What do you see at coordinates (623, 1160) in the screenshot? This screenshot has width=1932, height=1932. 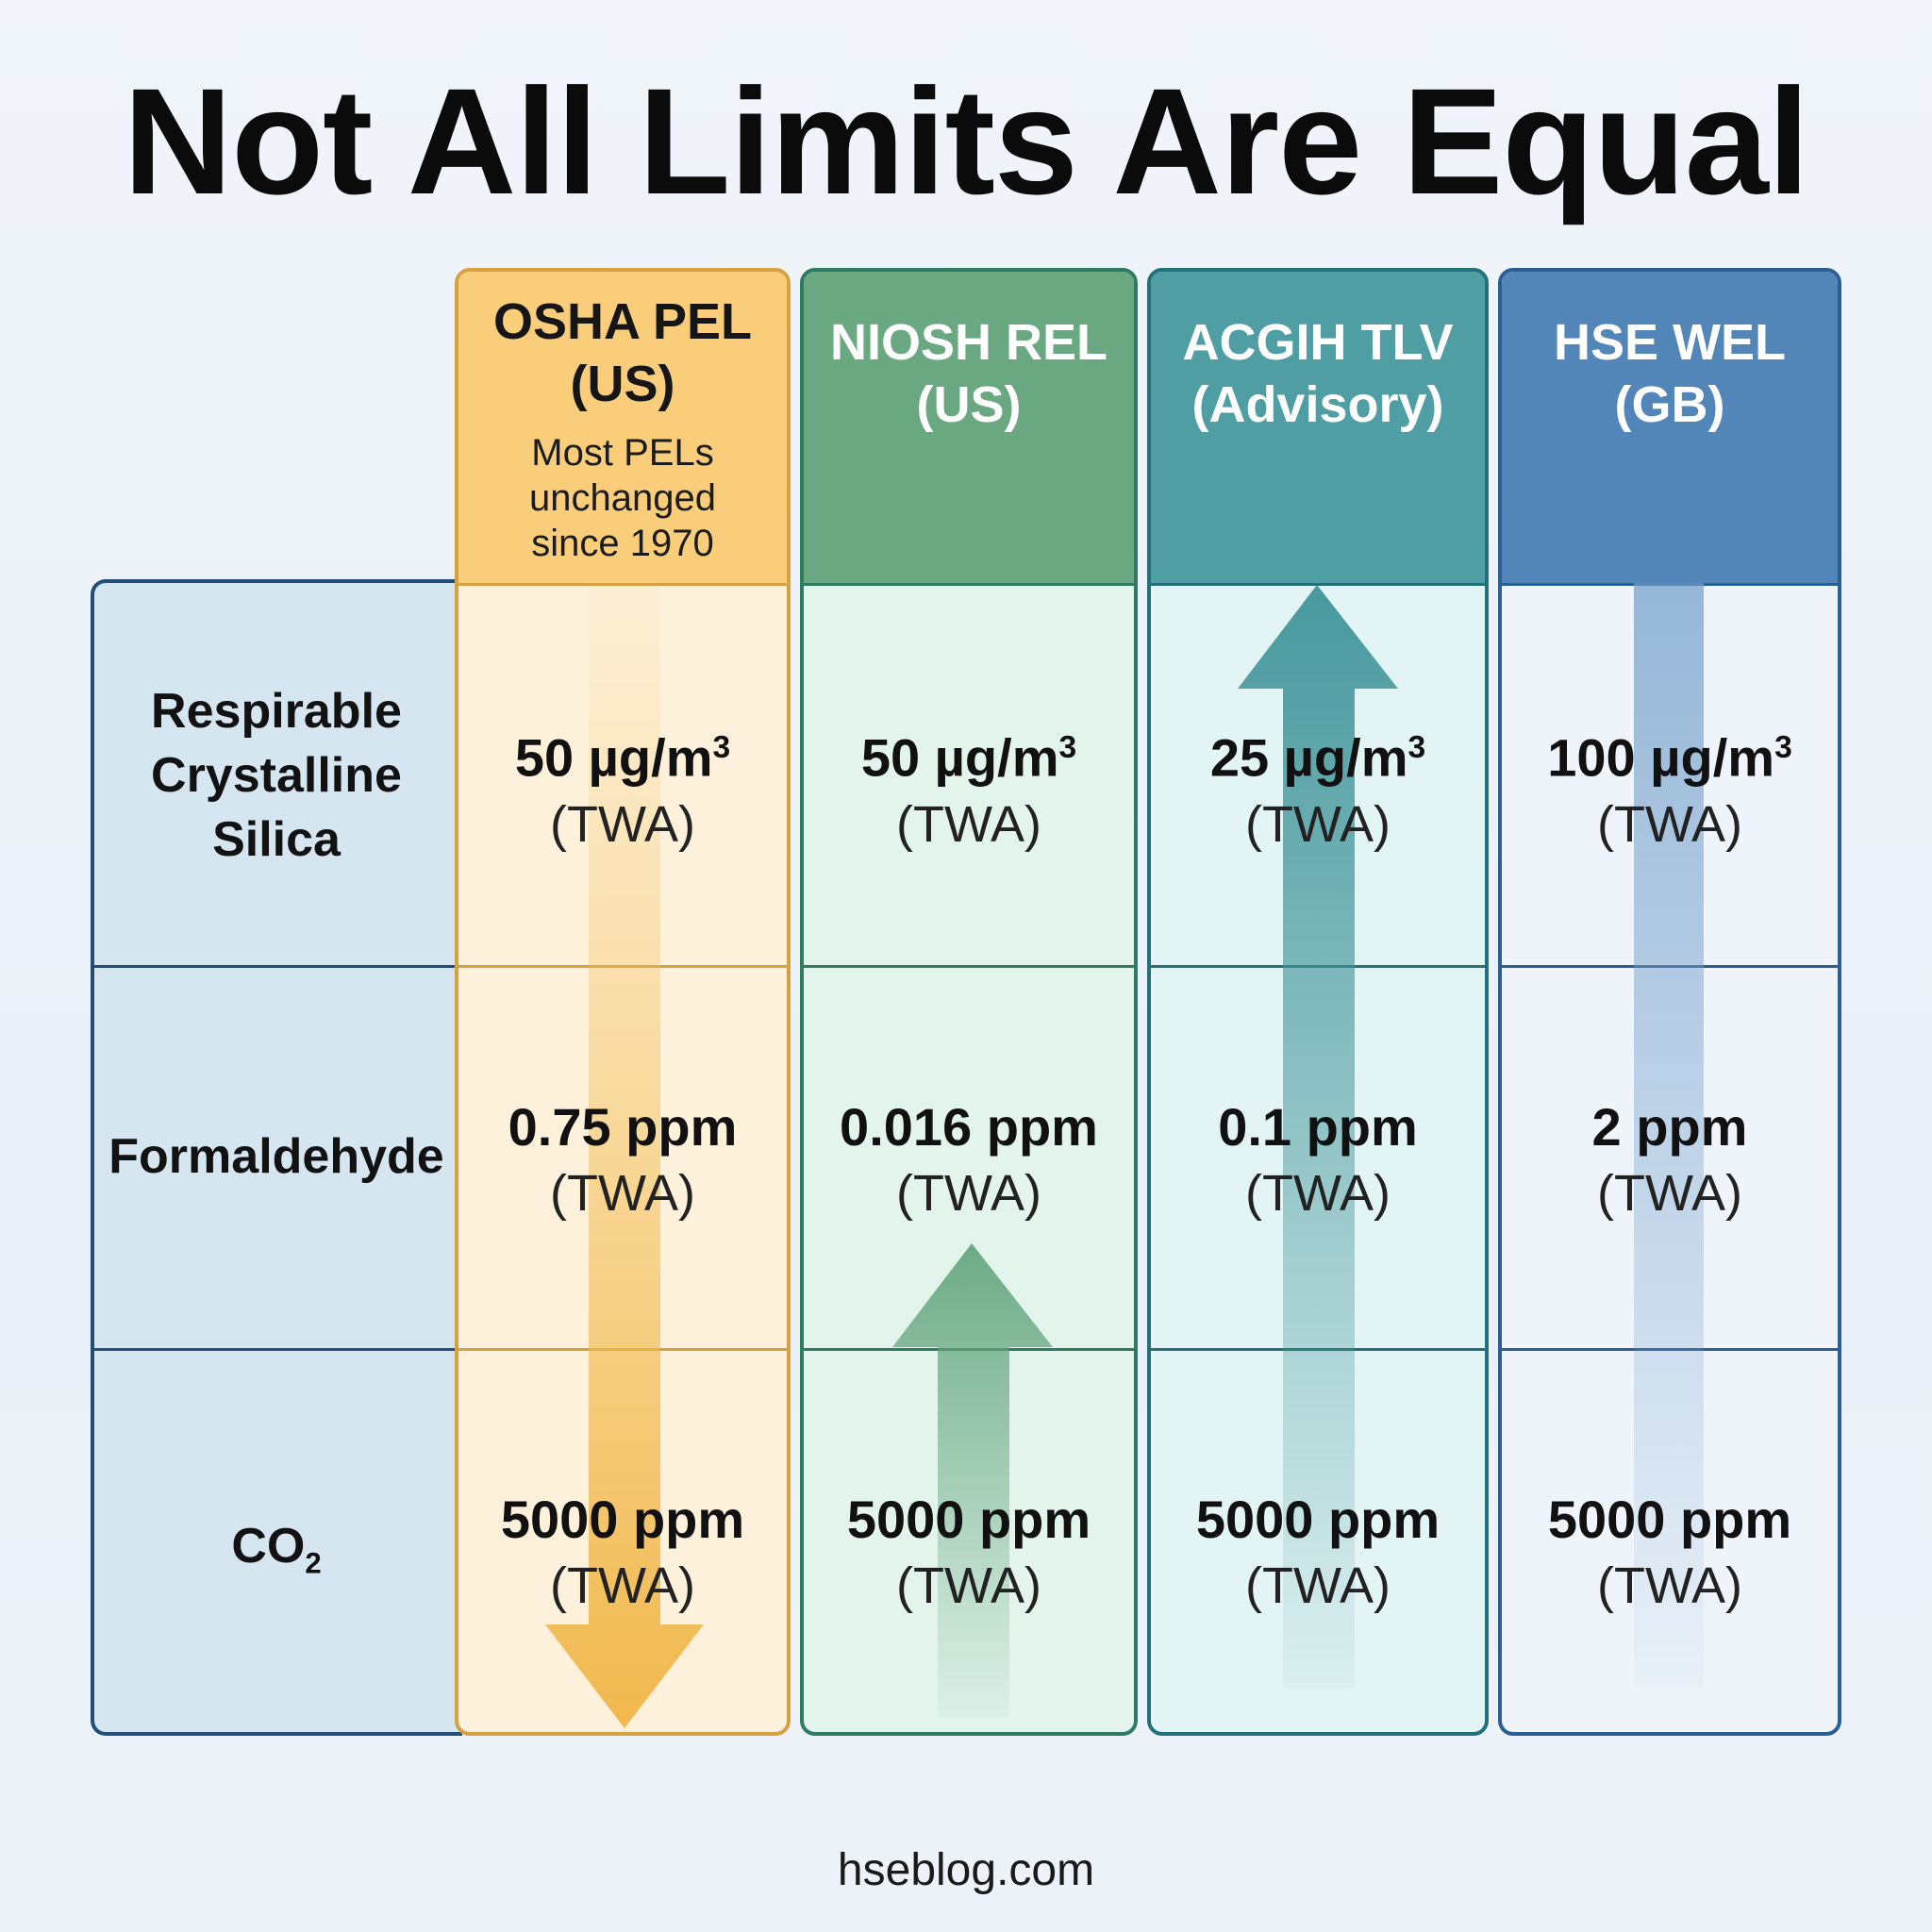 I see `cell-formaldehyde-osha: 0.75 ppm (TWA)` at bounding box center [623, 1160].